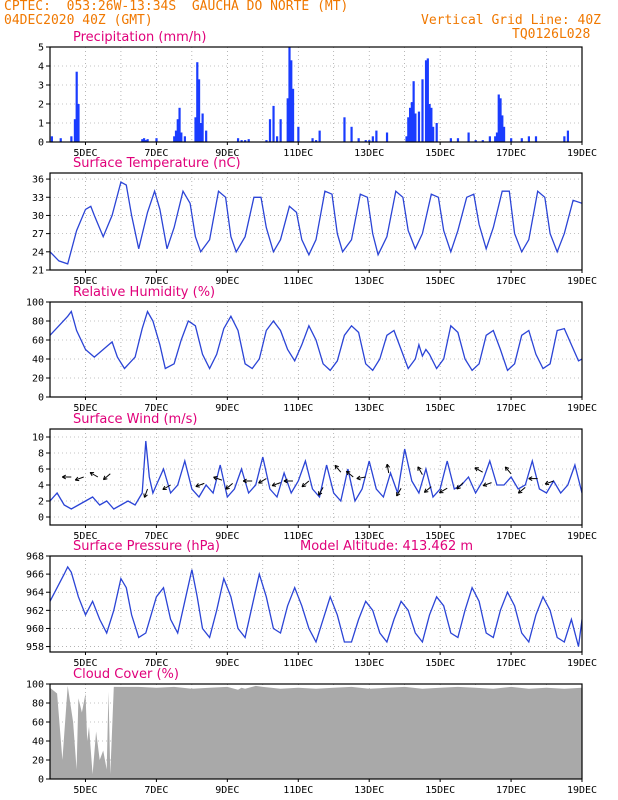 This screenshot has width=618, height=800. I want to click on y-tick-label: 1, so click(41, 124).